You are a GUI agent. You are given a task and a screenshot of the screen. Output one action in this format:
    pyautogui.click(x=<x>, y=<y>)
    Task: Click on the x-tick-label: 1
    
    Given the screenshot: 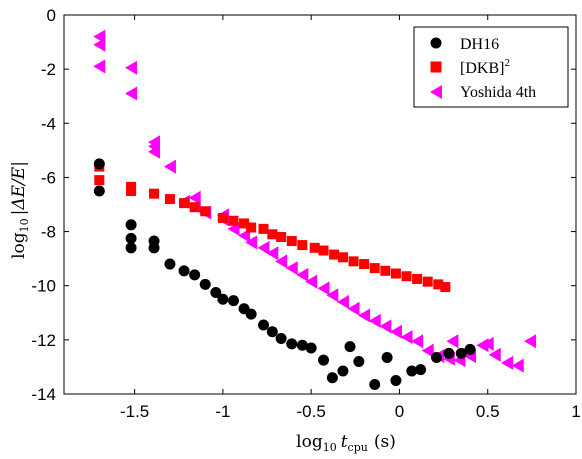 What is the action you would take?
    pyautogui.click(x=575, y=411)
    